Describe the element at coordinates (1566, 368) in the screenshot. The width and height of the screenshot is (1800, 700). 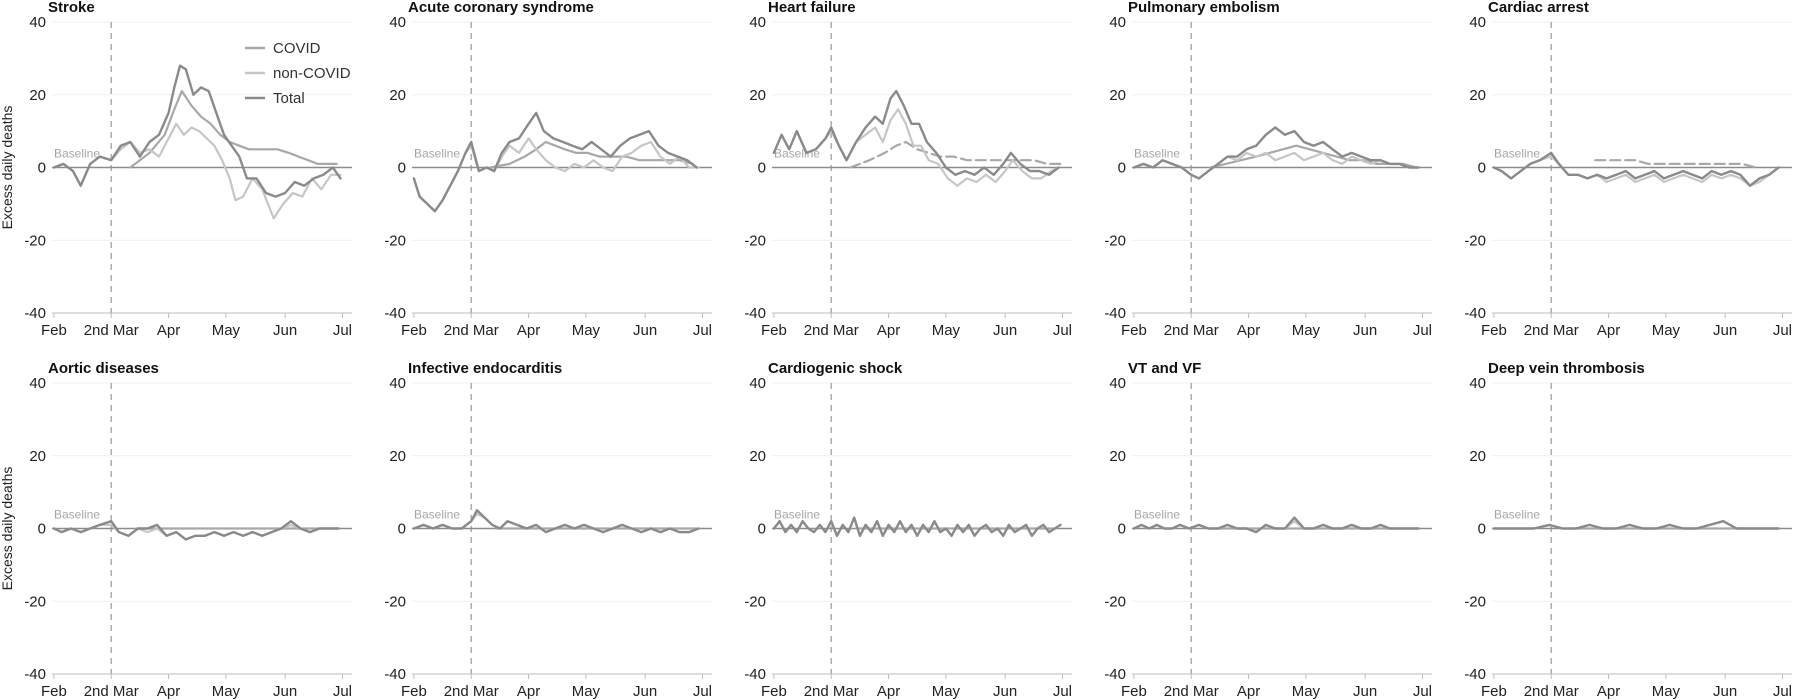
I see `panel-title: Deep vein thrombosis` at that location.